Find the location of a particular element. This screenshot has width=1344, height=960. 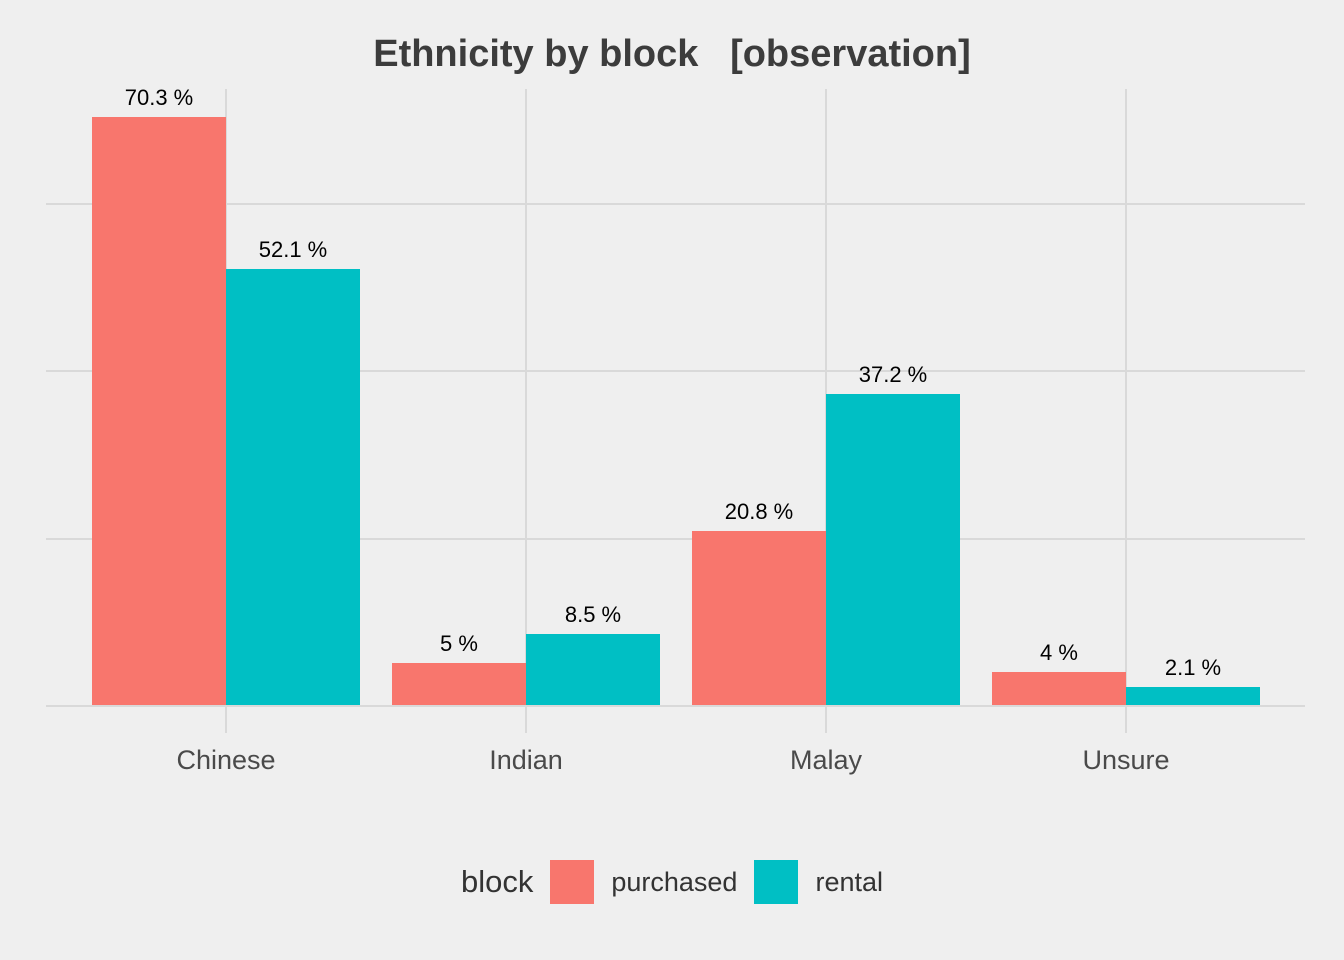

bar-purchased-indian is located at coordinates (459, 684).